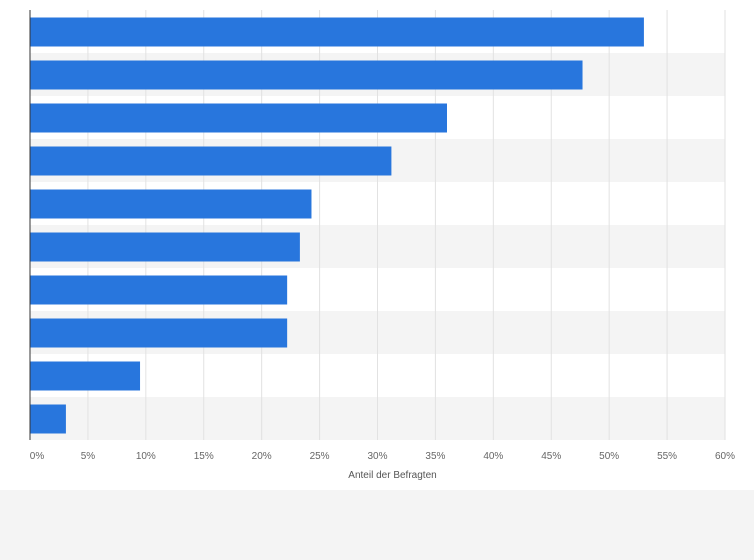  What do you see at coordinates (435, 456) in the screenshot?
I see `x-tick-label: 35%` at bounding box center [435, 456].